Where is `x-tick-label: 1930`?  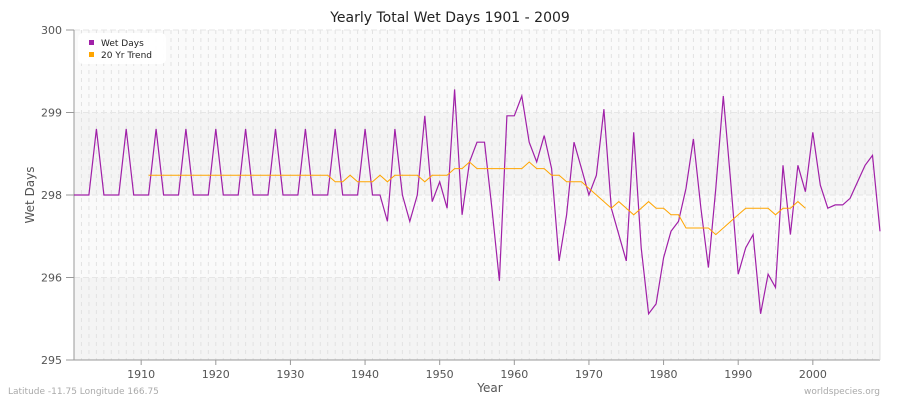 x-tick-label: 1930 is located at coordinates (290, 374).